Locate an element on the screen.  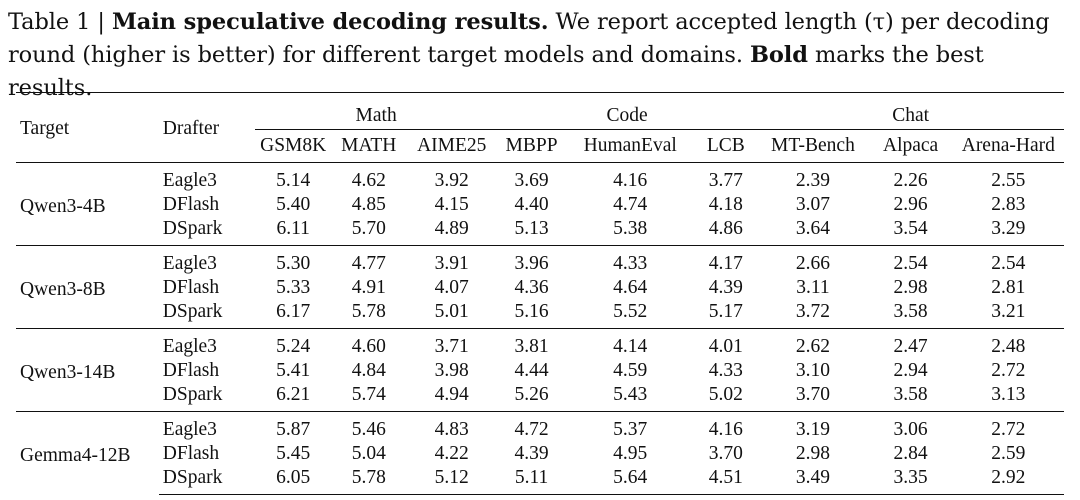
value-cell: 3.49 is located at coordinates (813, 480).